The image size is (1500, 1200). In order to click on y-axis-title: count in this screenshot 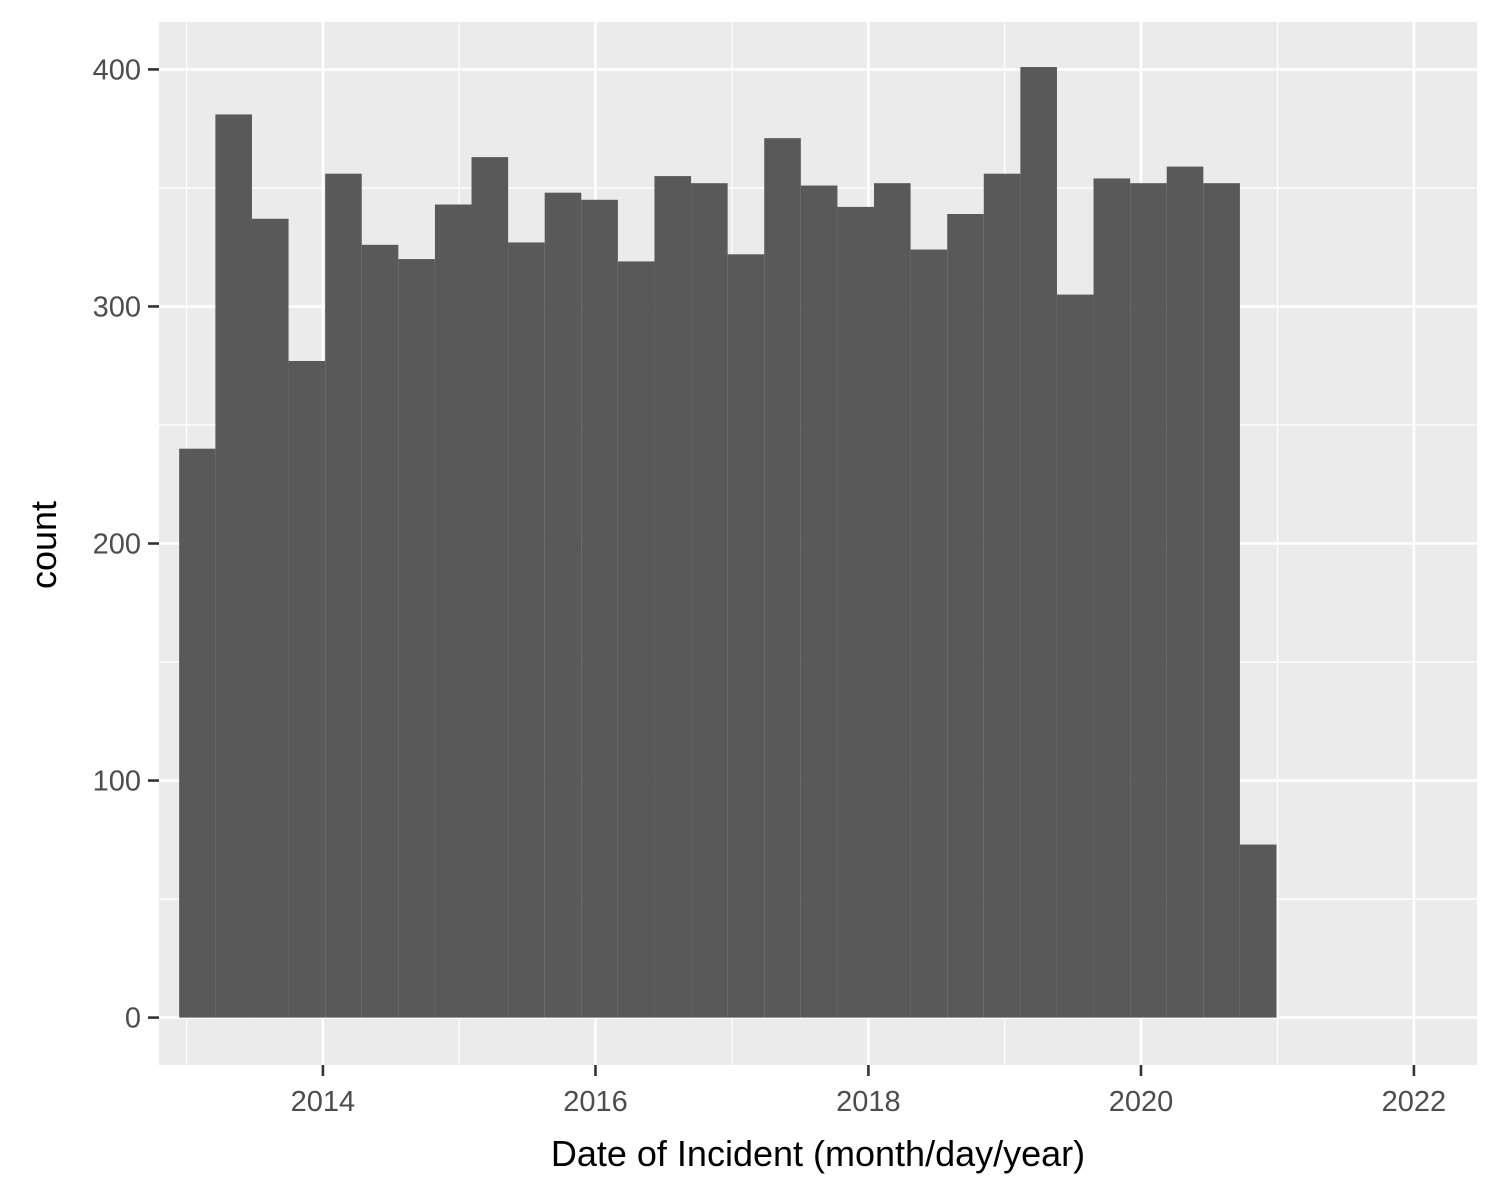, I will do `click(43, 545)`.